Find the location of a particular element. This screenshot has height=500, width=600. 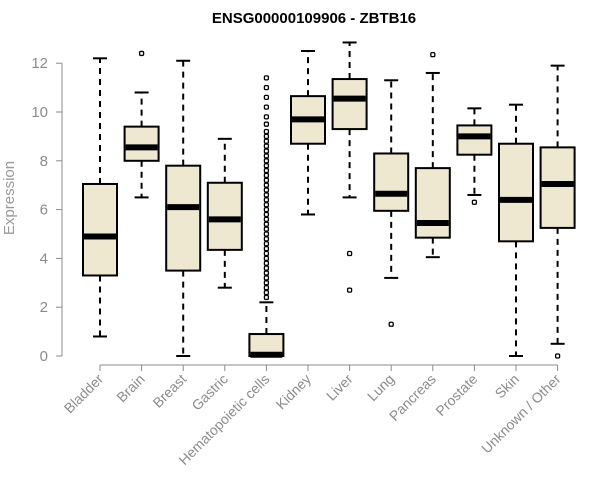

y-axis-label: Expression is located at coordinates (9, 198).